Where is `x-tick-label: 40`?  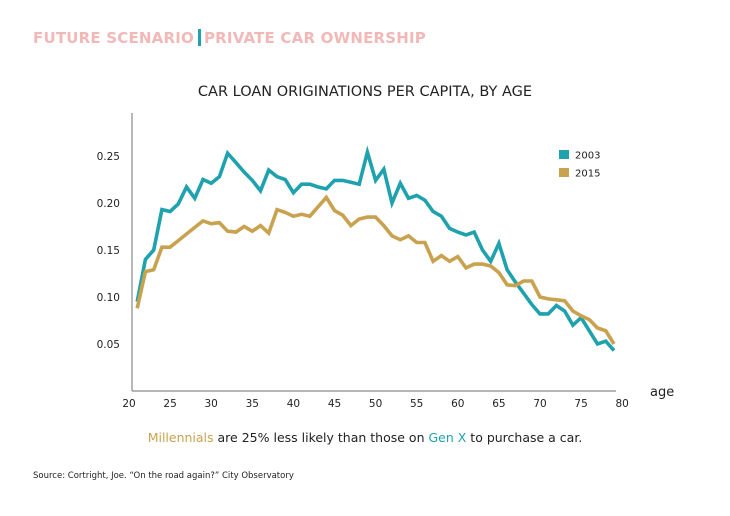 x-tick-label: 40 is located at coordinates (293, 404).